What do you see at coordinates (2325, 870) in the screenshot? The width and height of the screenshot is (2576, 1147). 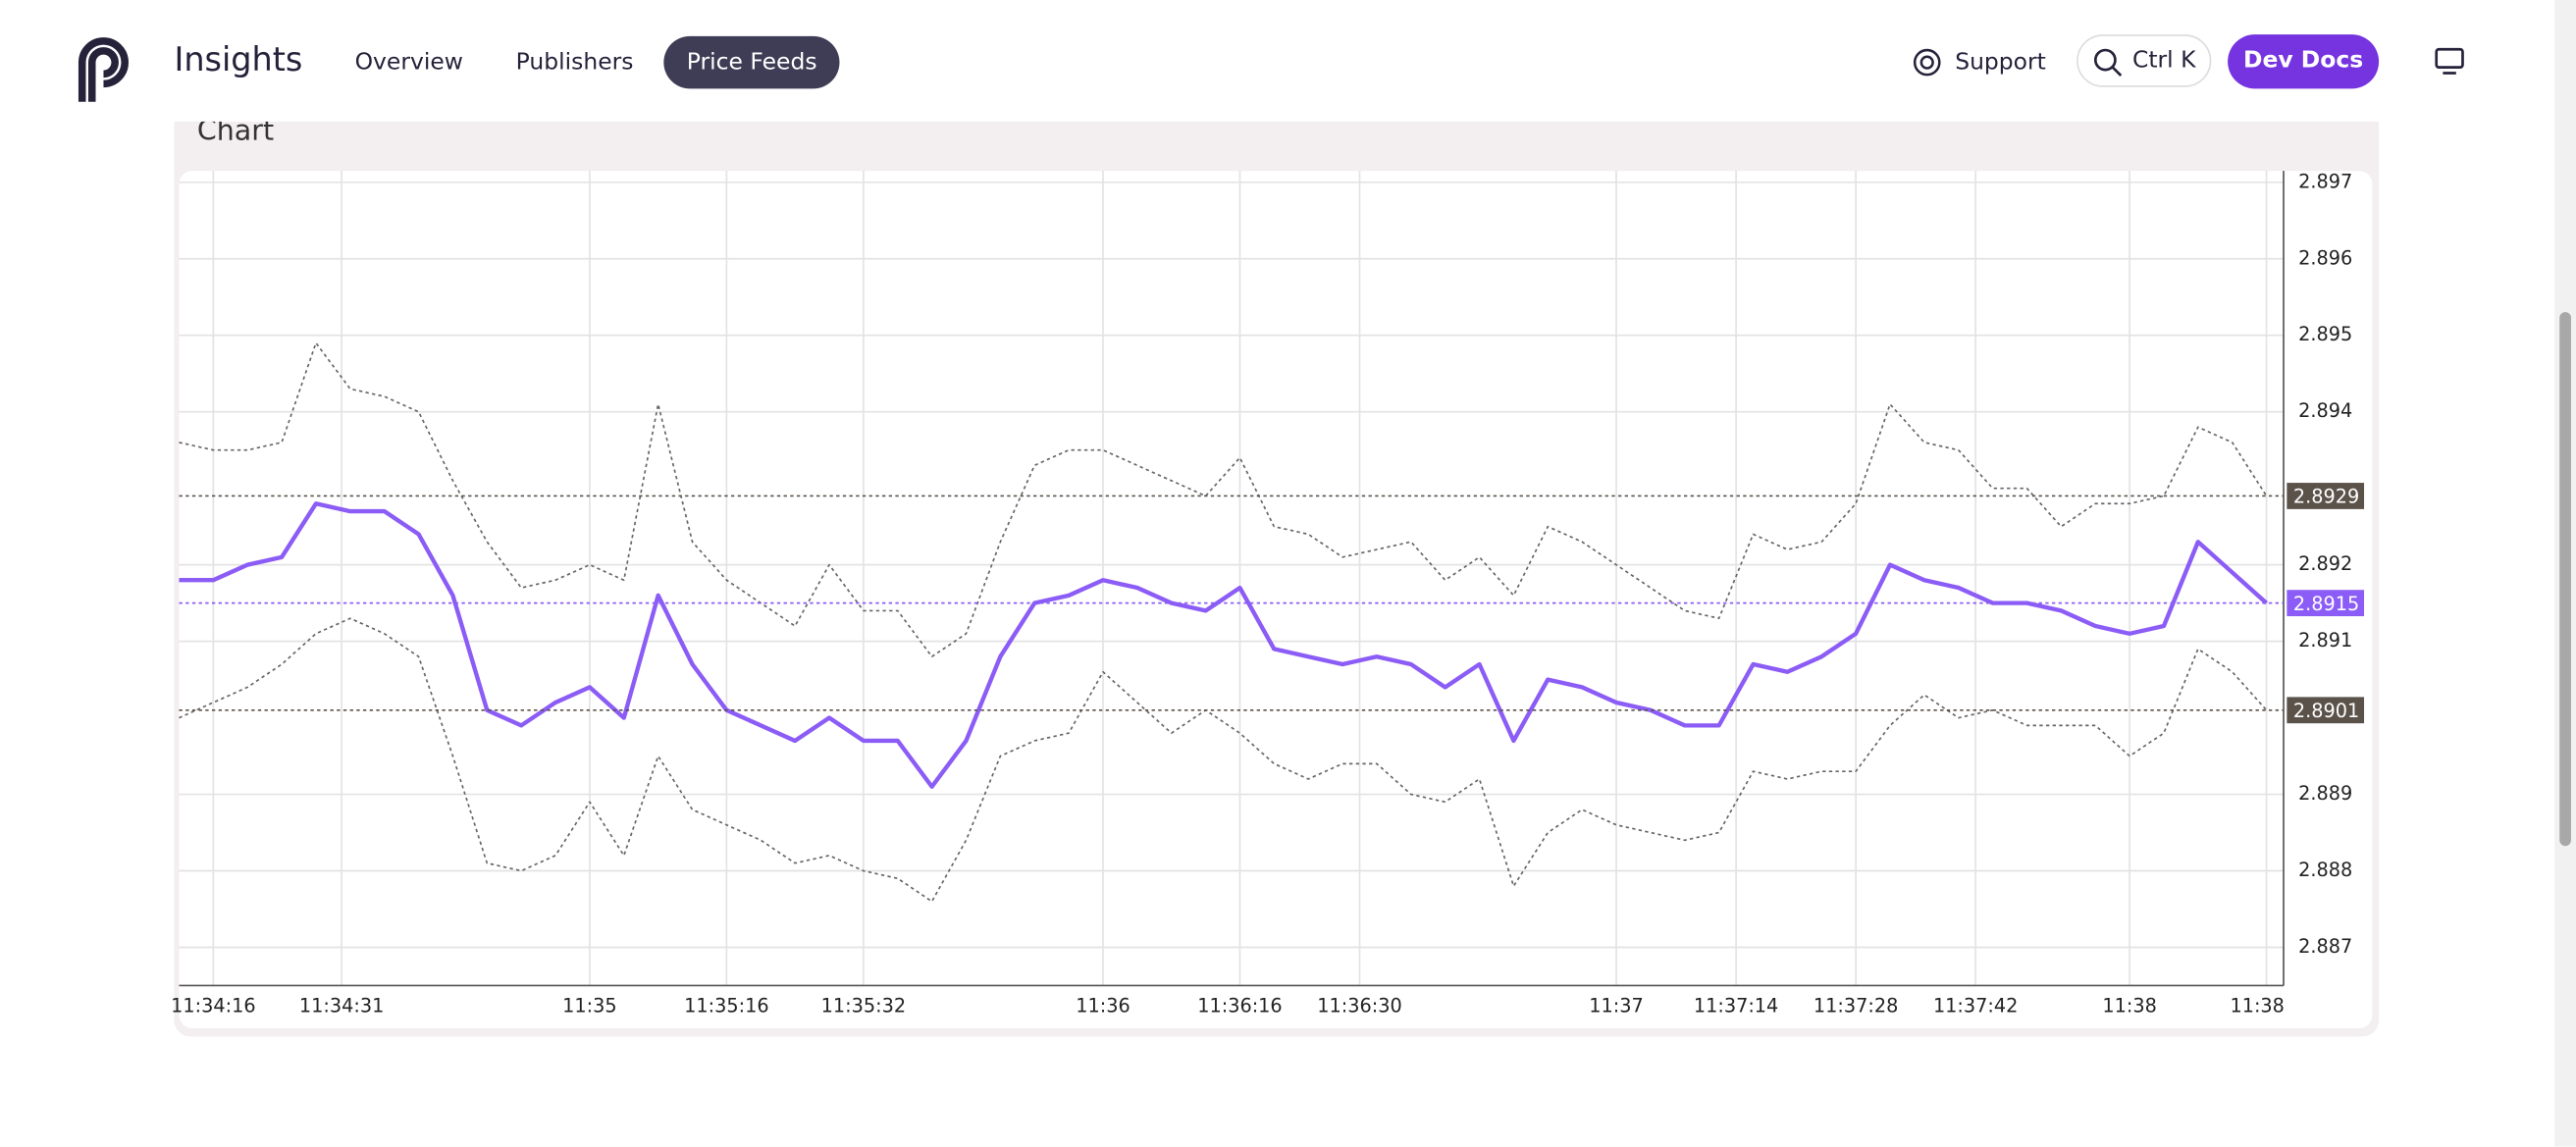 I see `y-tick-label: 2.888` at bounding box center [2325, 870].